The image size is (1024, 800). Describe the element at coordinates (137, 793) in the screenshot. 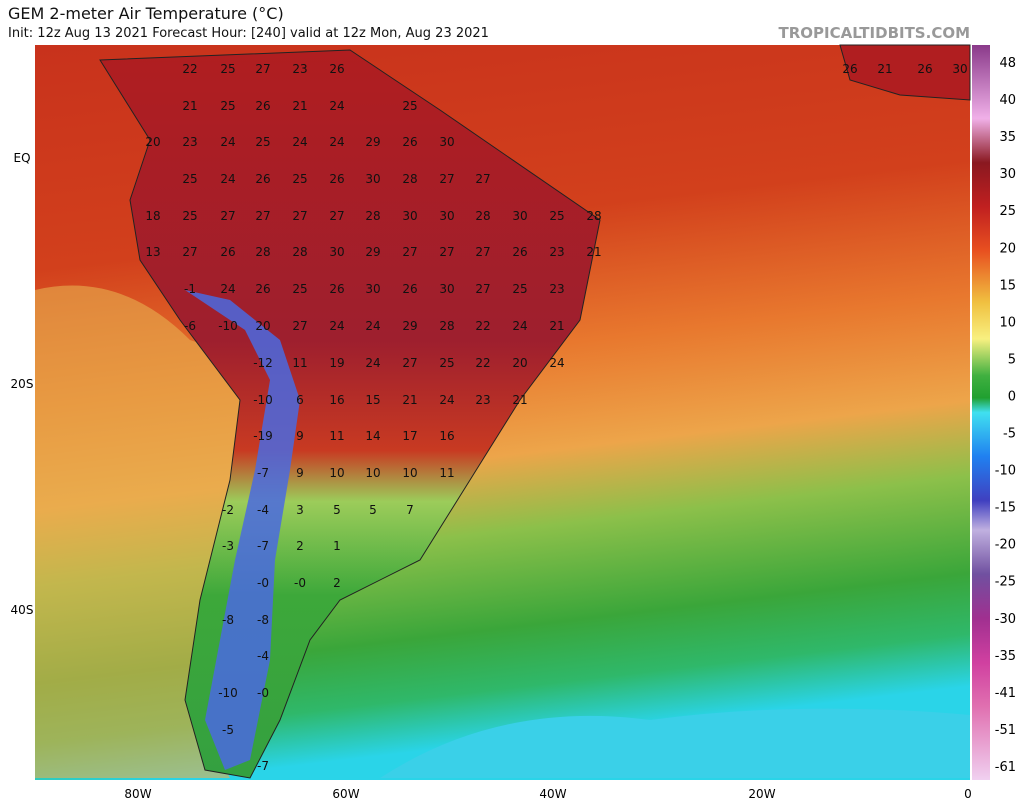

I see `lon-label: 80W` at that location.